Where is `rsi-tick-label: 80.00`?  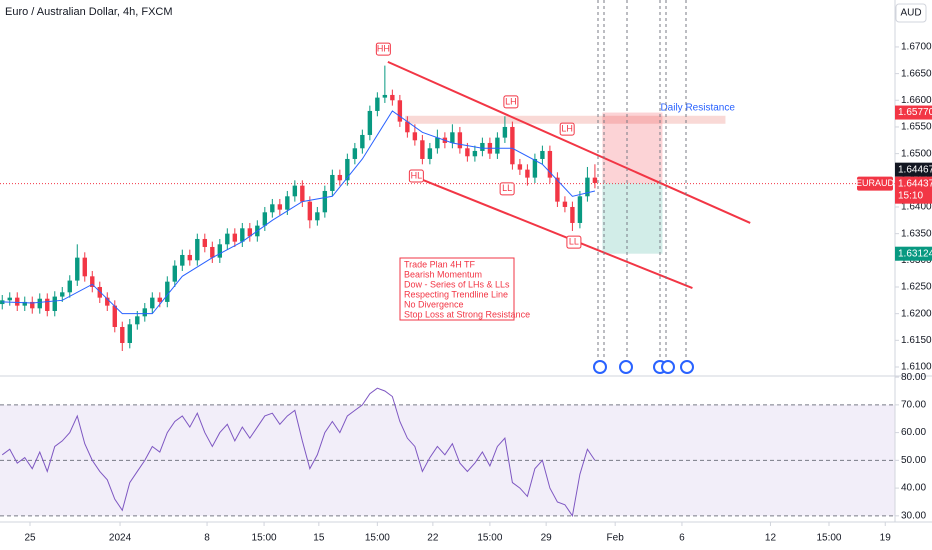 rsi-tick-label: 80.00 is located at coordinates (913, 377).